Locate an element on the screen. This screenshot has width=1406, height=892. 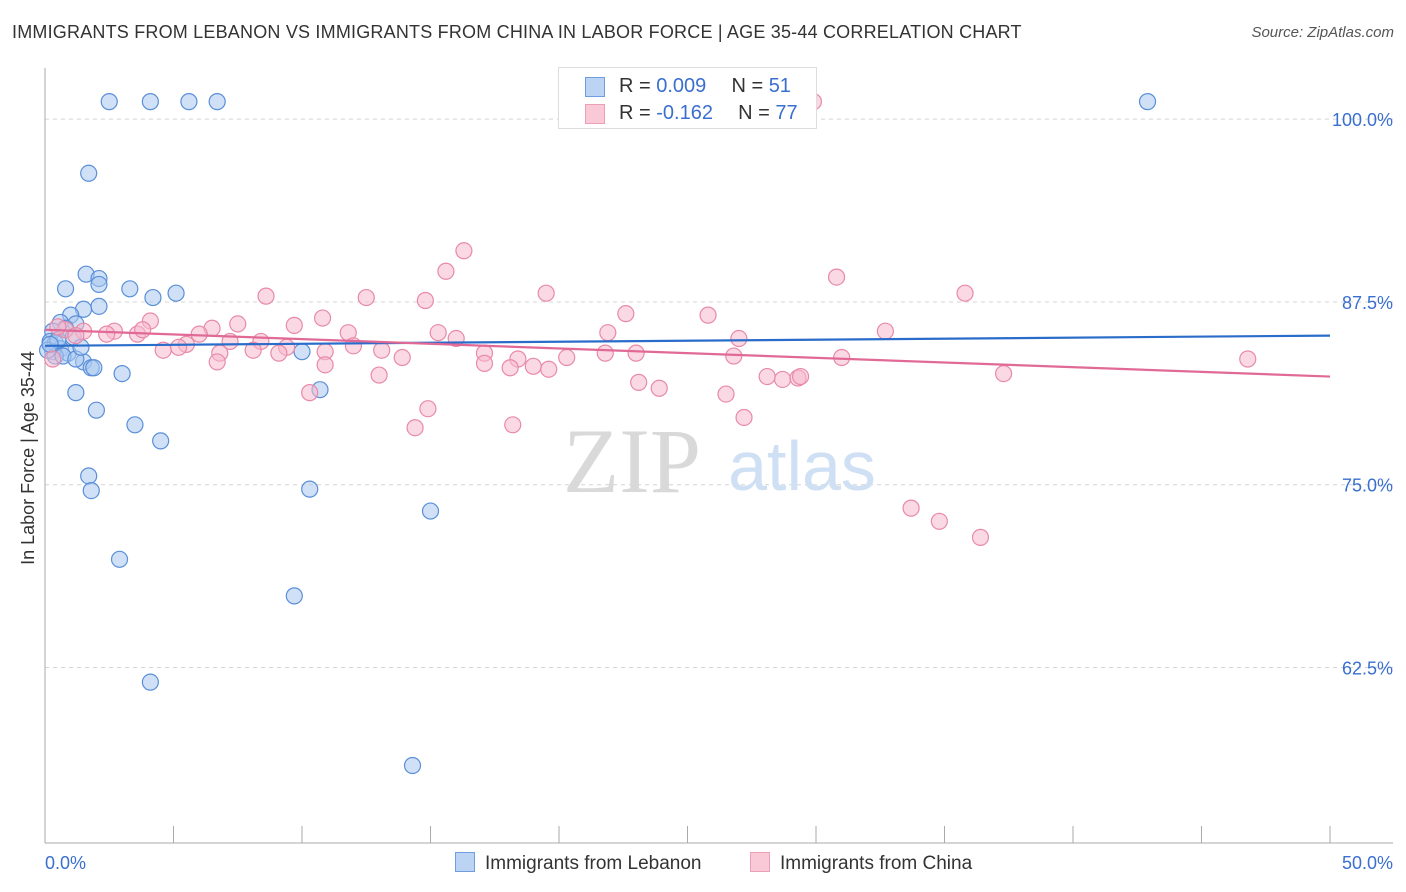
bottom-china-label: Immigrants from China is located at coordinates (876, 863).